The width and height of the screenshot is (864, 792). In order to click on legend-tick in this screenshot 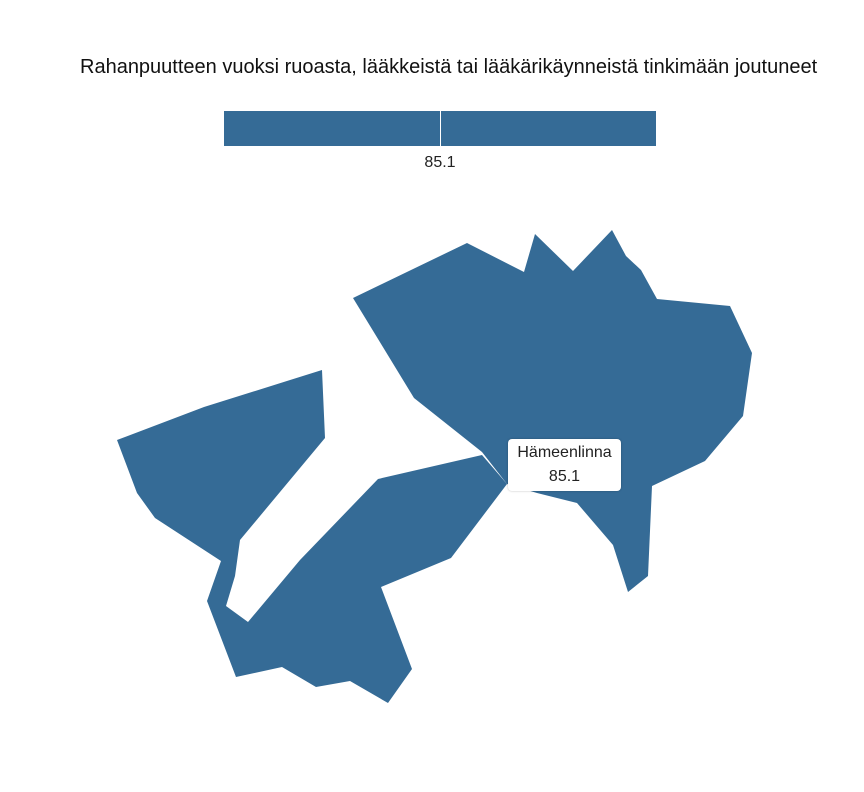, I will do `click(440, 131)`.